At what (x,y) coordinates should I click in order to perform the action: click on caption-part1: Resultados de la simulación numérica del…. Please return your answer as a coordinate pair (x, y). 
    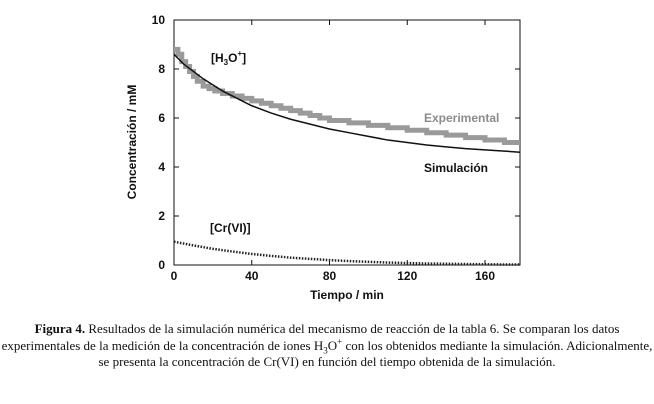
    Looking at the image, I should click on (310, 337).